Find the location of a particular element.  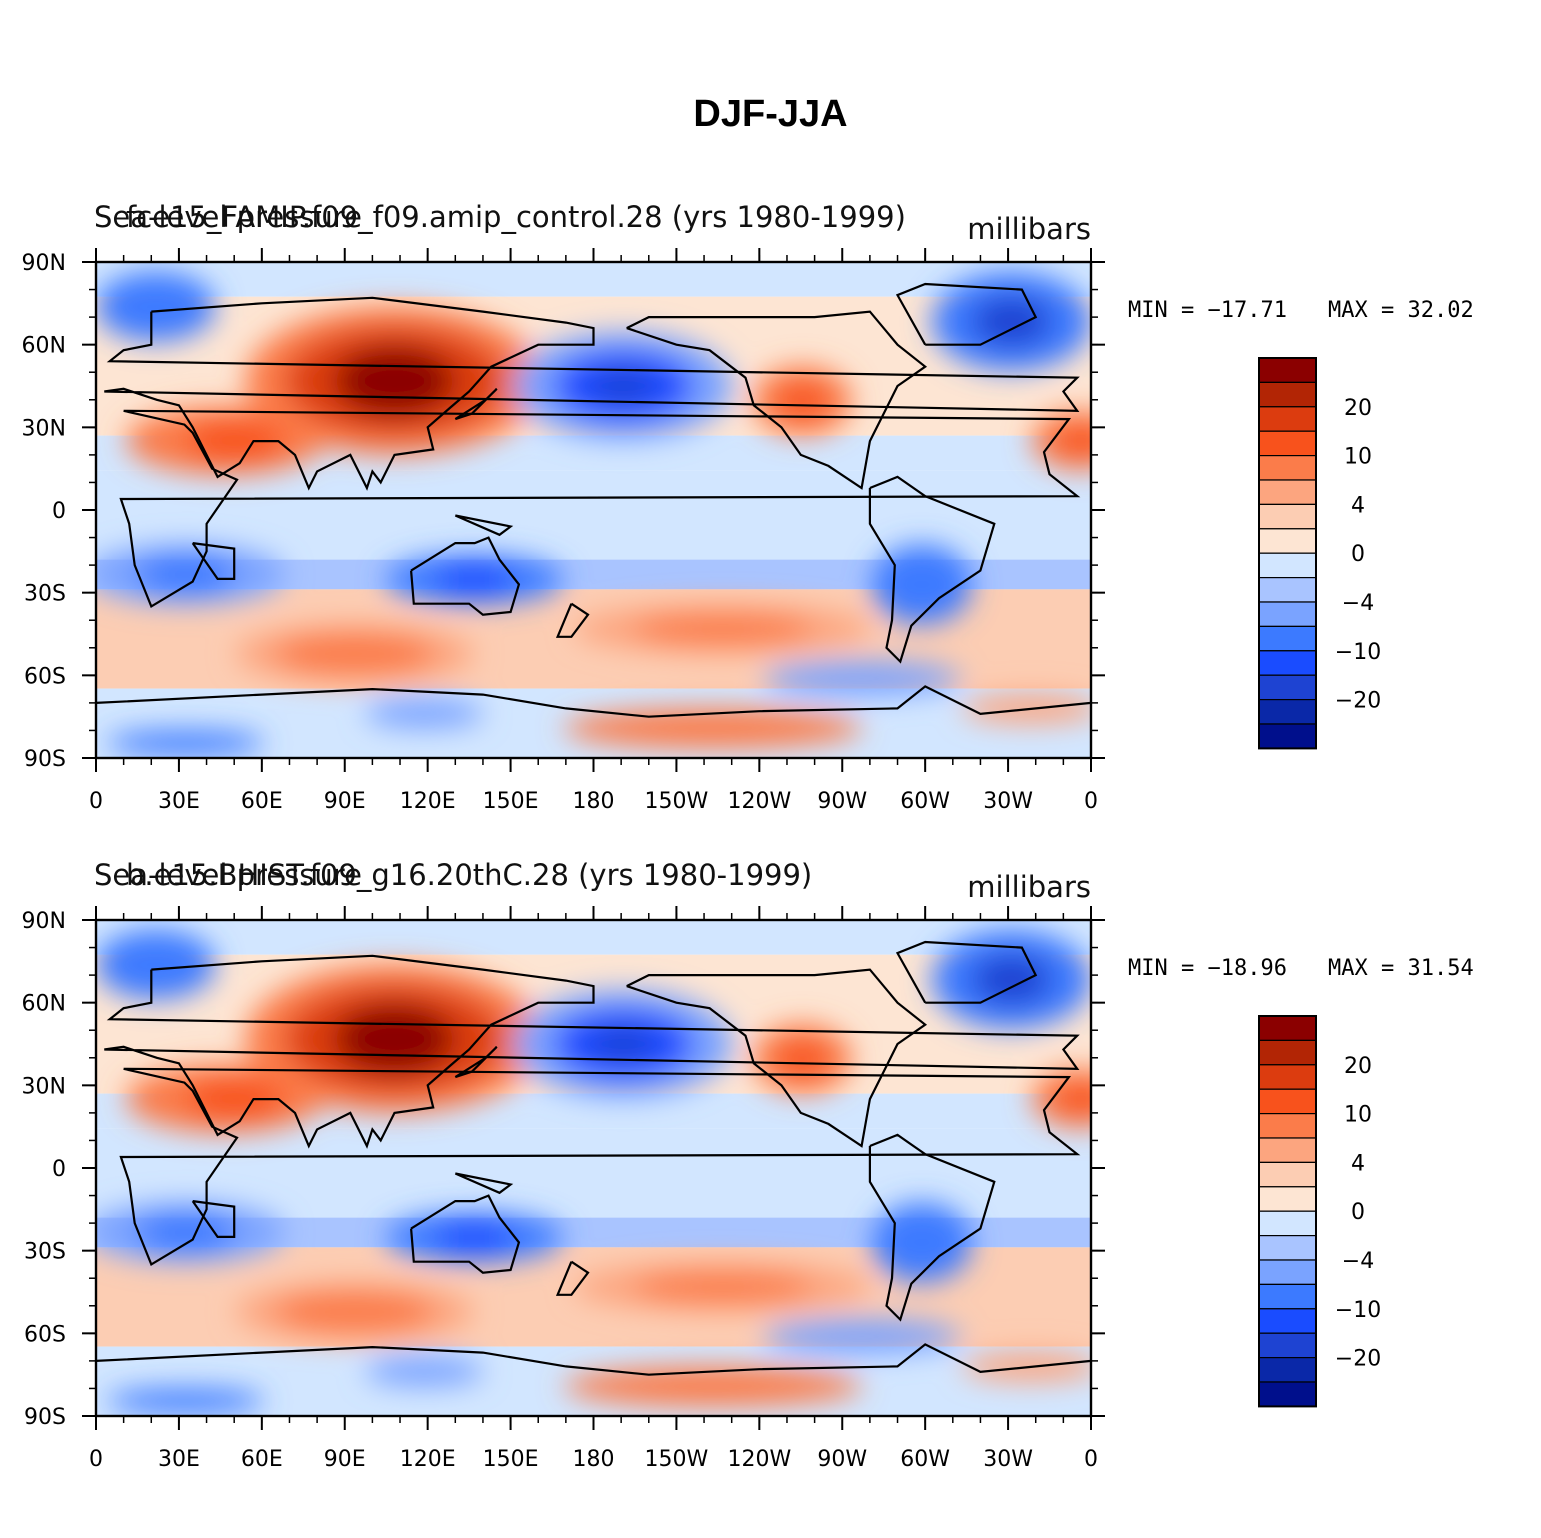

colorbar-label: 4 is located at coordinates (1358, 1163).